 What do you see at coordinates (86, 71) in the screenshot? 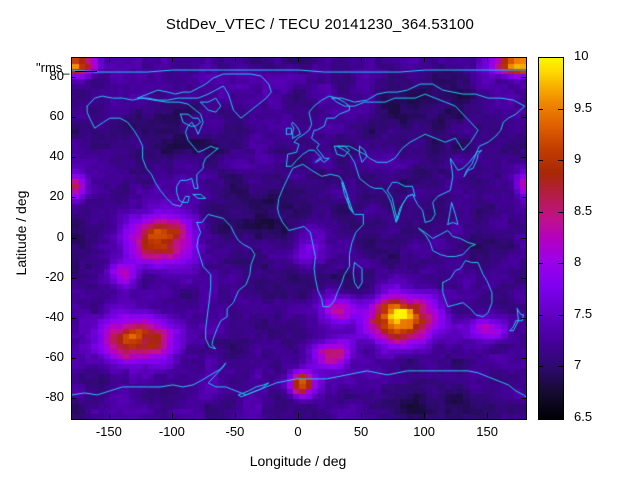
I see `plot-key-line` at bounding box center [86, 71].